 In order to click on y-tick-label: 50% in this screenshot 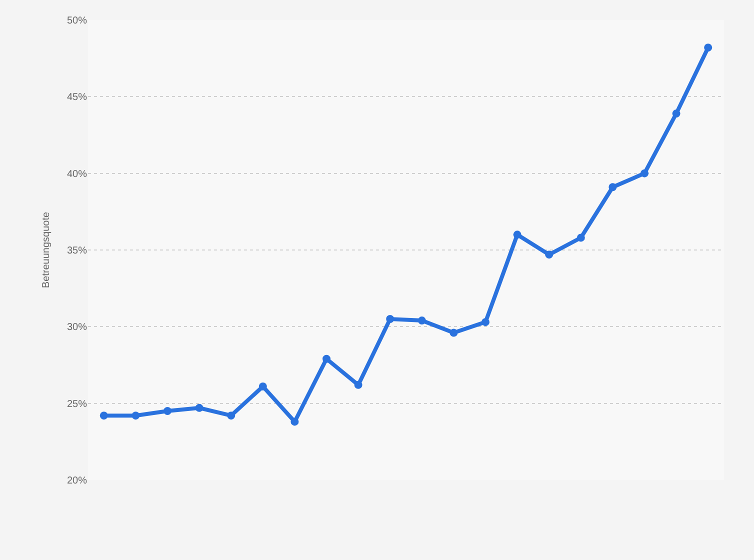, I will do `click(77, 21)`.